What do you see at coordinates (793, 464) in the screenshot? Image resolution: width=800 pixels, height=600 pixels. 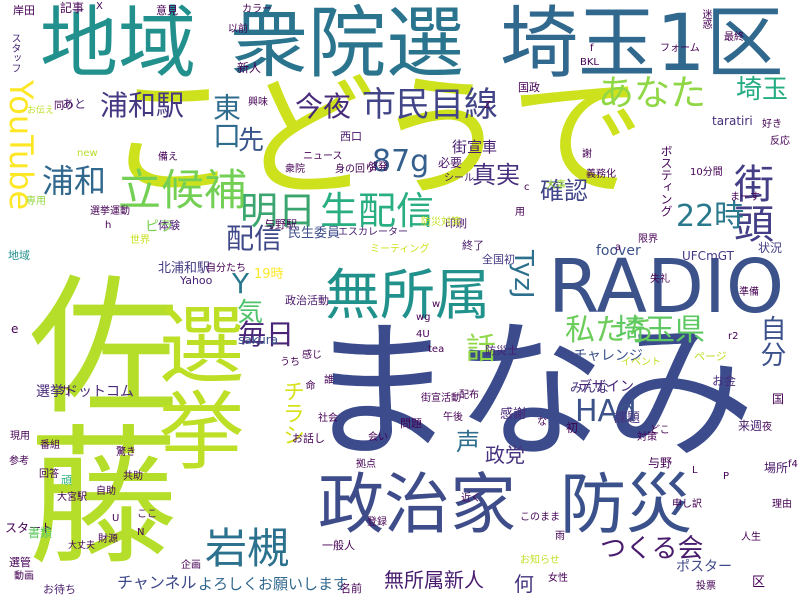 I see `word-184: f4` at bounding box center [793, 464].